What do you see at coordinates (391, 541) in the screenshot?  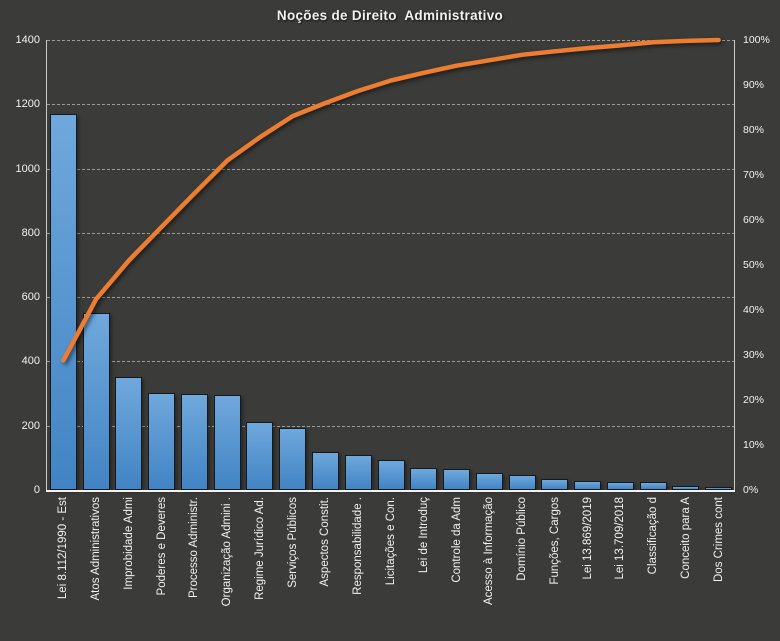 I see `category-label-11: Licitações e Con.` at bounding box center [391, 541].